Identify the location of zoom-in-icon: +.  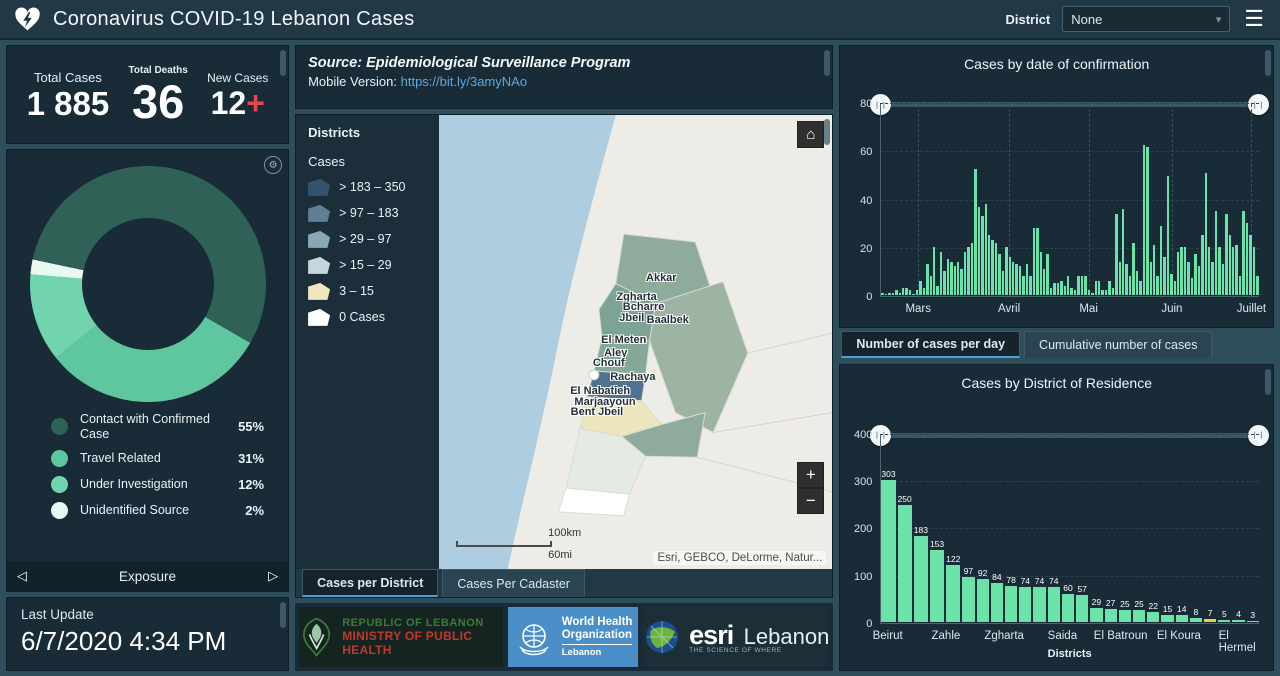
(811, 475).